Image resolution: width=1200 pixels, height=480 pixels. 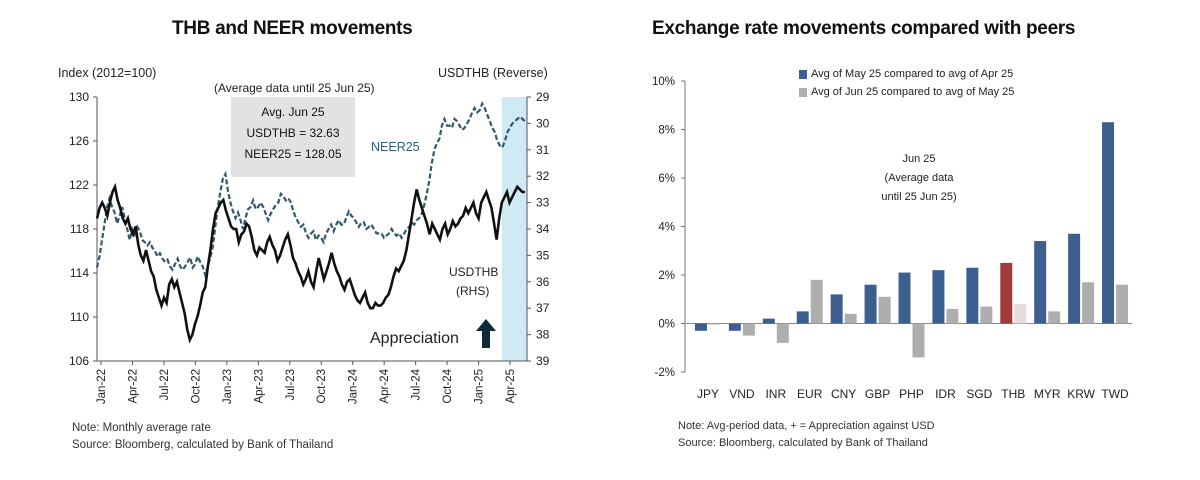 What do you see at coordinates (228, 386) in the screenshot?
I see `x-tick-label: Jan-23` at bounding box center [228, 386].